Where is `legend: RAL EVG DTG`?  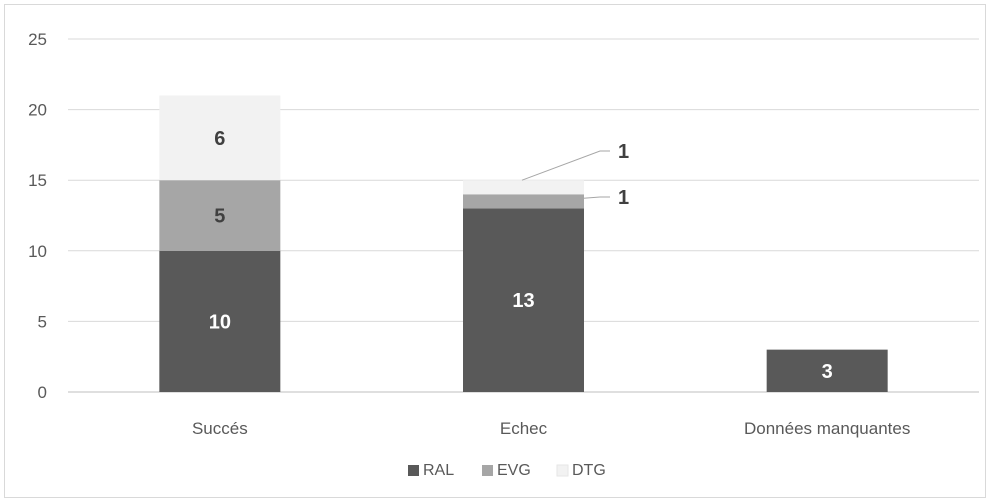 legend: RAL EVG DTG is located at coordinates (507, 470).